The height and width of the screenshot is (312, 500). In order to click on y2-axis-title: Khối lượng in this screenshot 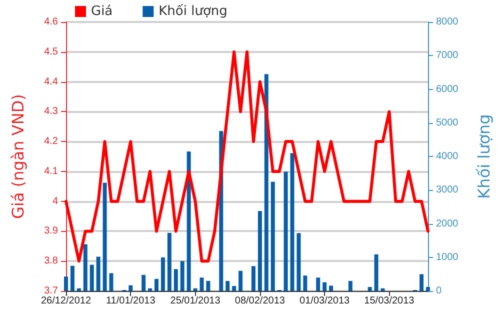, I will do `click(484, 156)`.